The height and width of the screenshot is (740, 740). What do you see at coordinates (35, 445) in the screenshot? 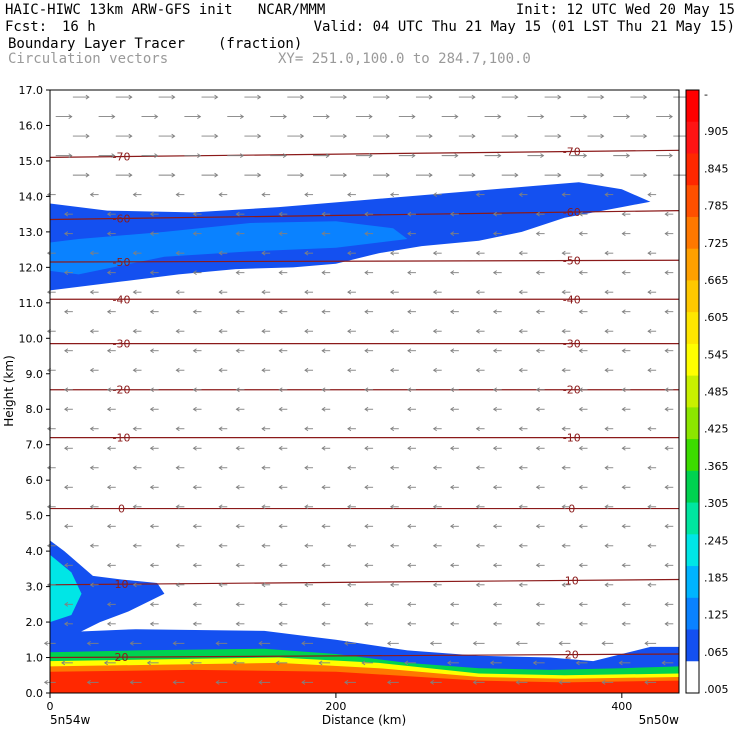
I see `y-tick-label: 7.0` at bounding box center [35, 445].